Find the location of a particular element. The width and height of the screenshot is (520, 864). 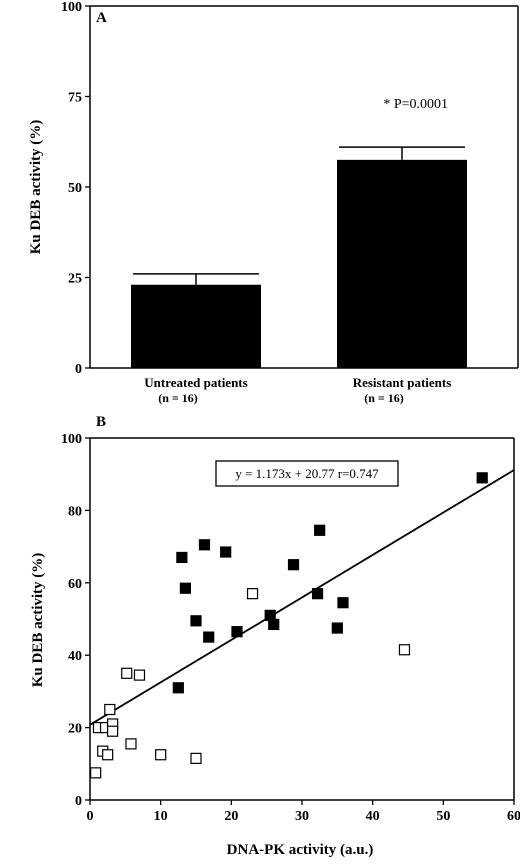

panel-b-y-axis-title: Ku DEB activity (%) is located at coordinates (38, 620).